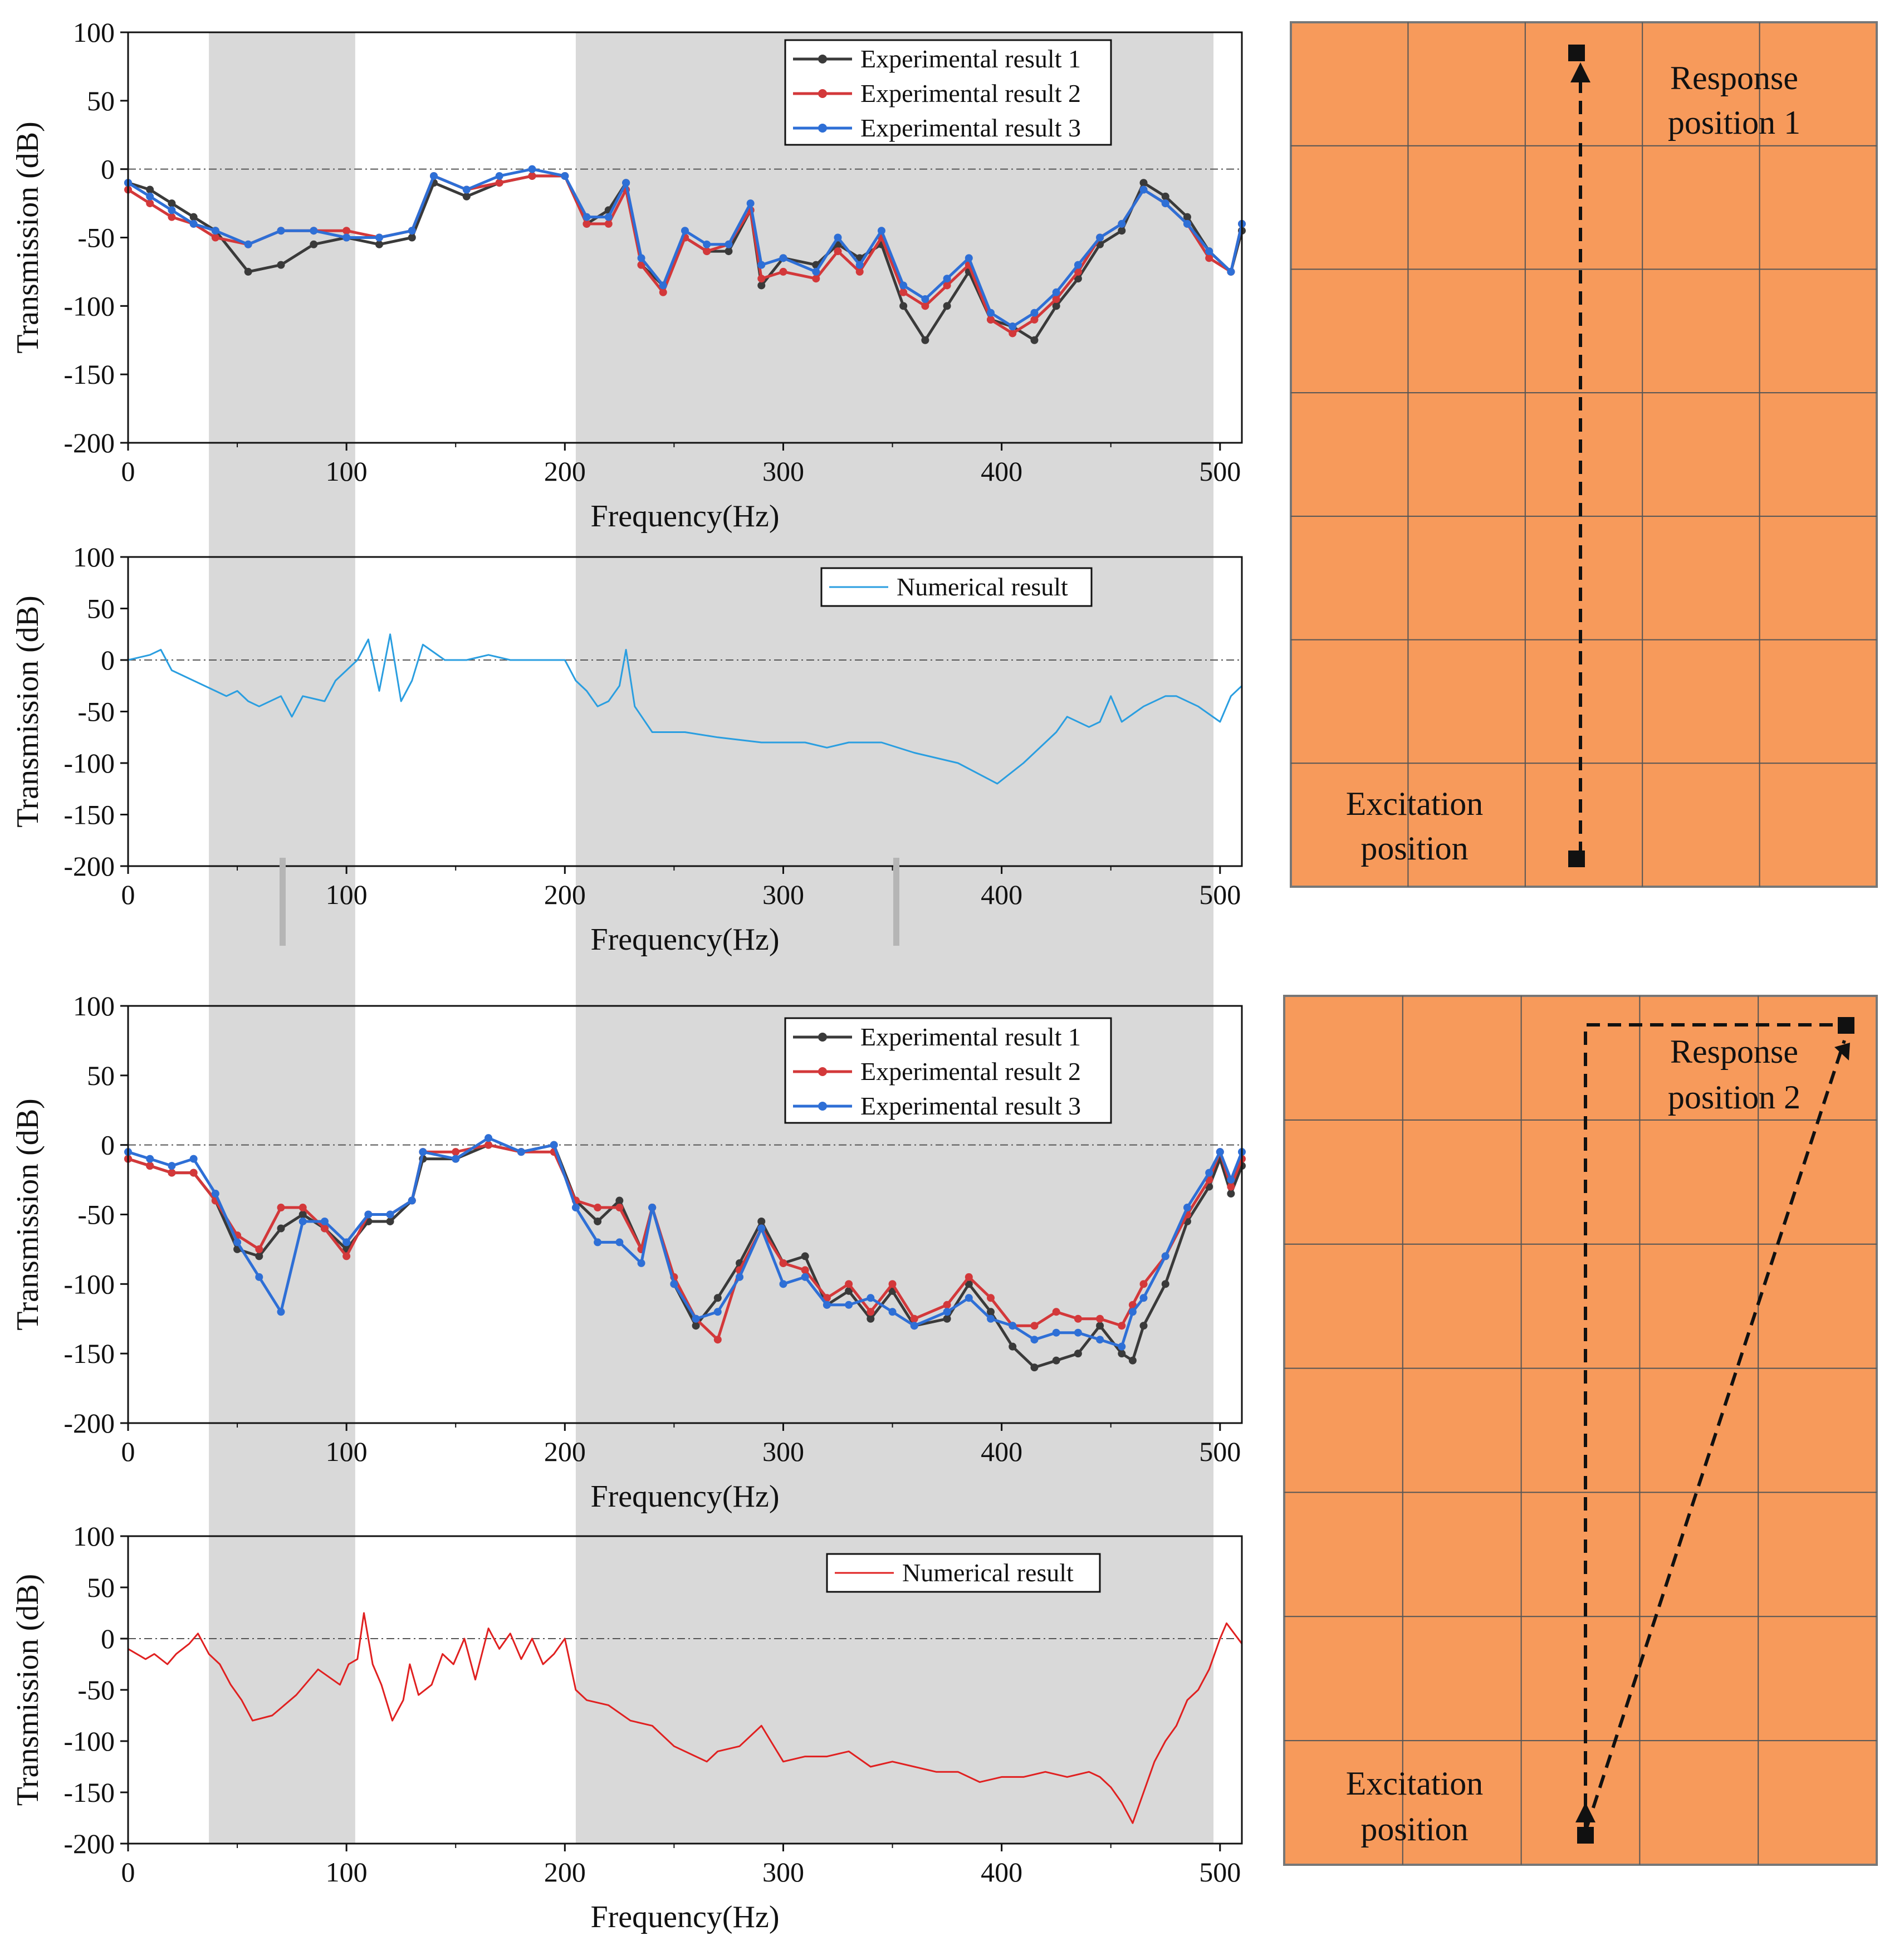  What do you see at coordinates (1842, 1051) in the screenshot?
I see `arrowhead-2b-icon` at bounding box center [1842, 1051].